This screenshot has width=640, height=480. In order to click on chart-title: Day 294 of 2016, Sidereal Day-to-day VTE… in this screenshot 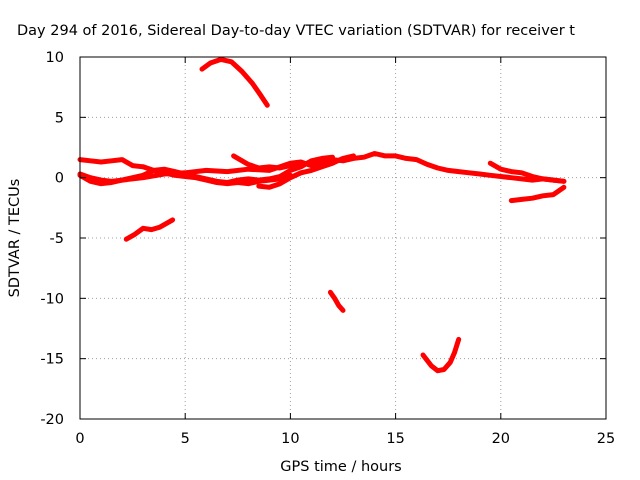, I will do `click(296, 31)`.